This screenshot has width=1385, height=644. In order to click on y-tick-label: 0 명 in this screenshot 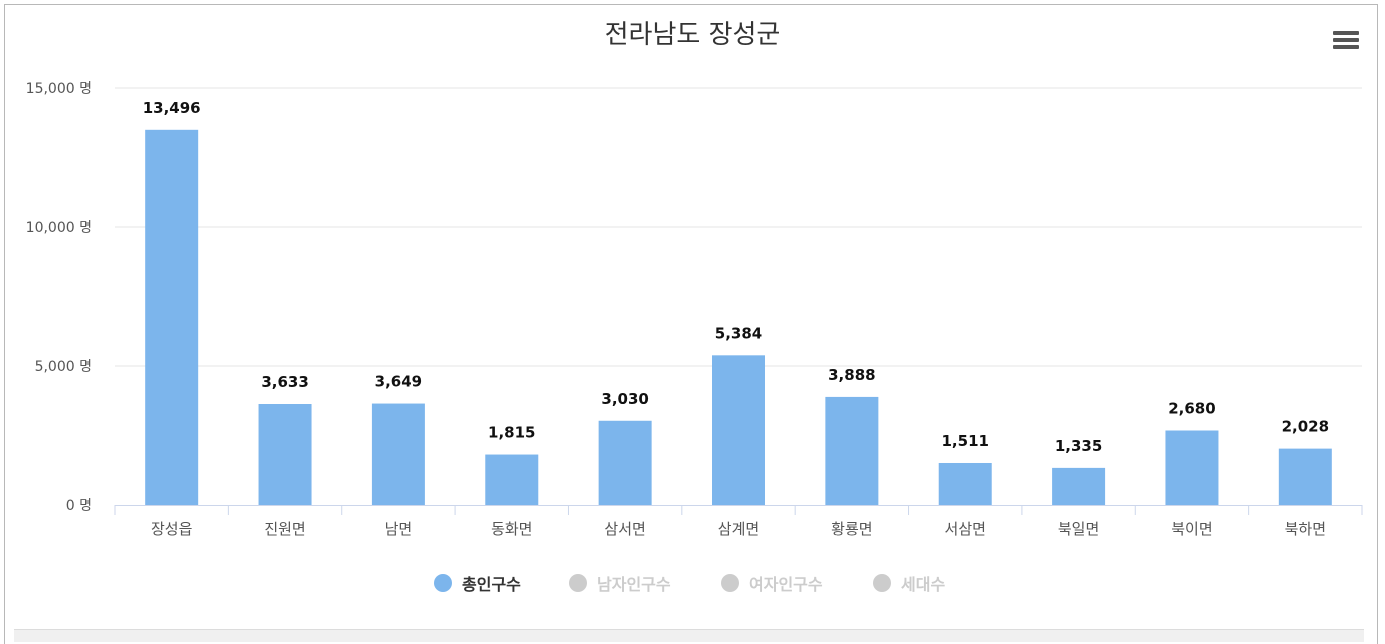, I will do `click(79, 506)`.